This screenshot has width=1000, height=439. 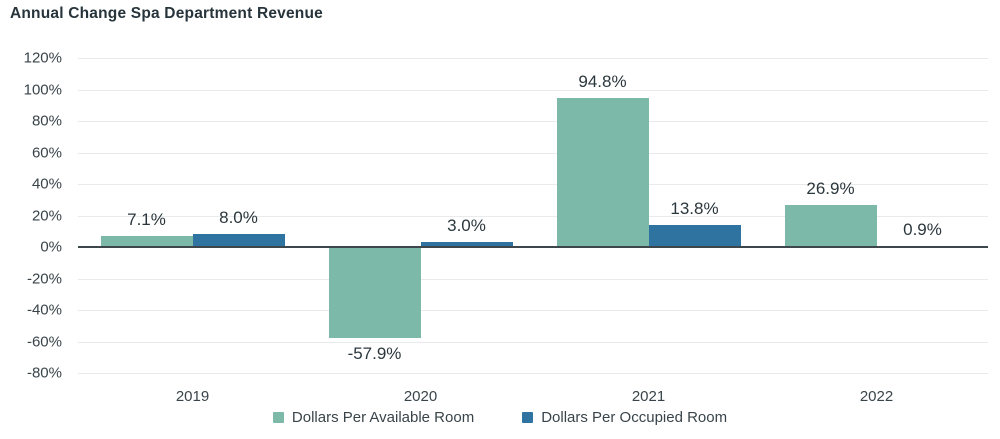 What do you see at coordinates (44, 373) in the screenshot?
I see `y-tick-label: -80%` at bounding box center [44, 373].